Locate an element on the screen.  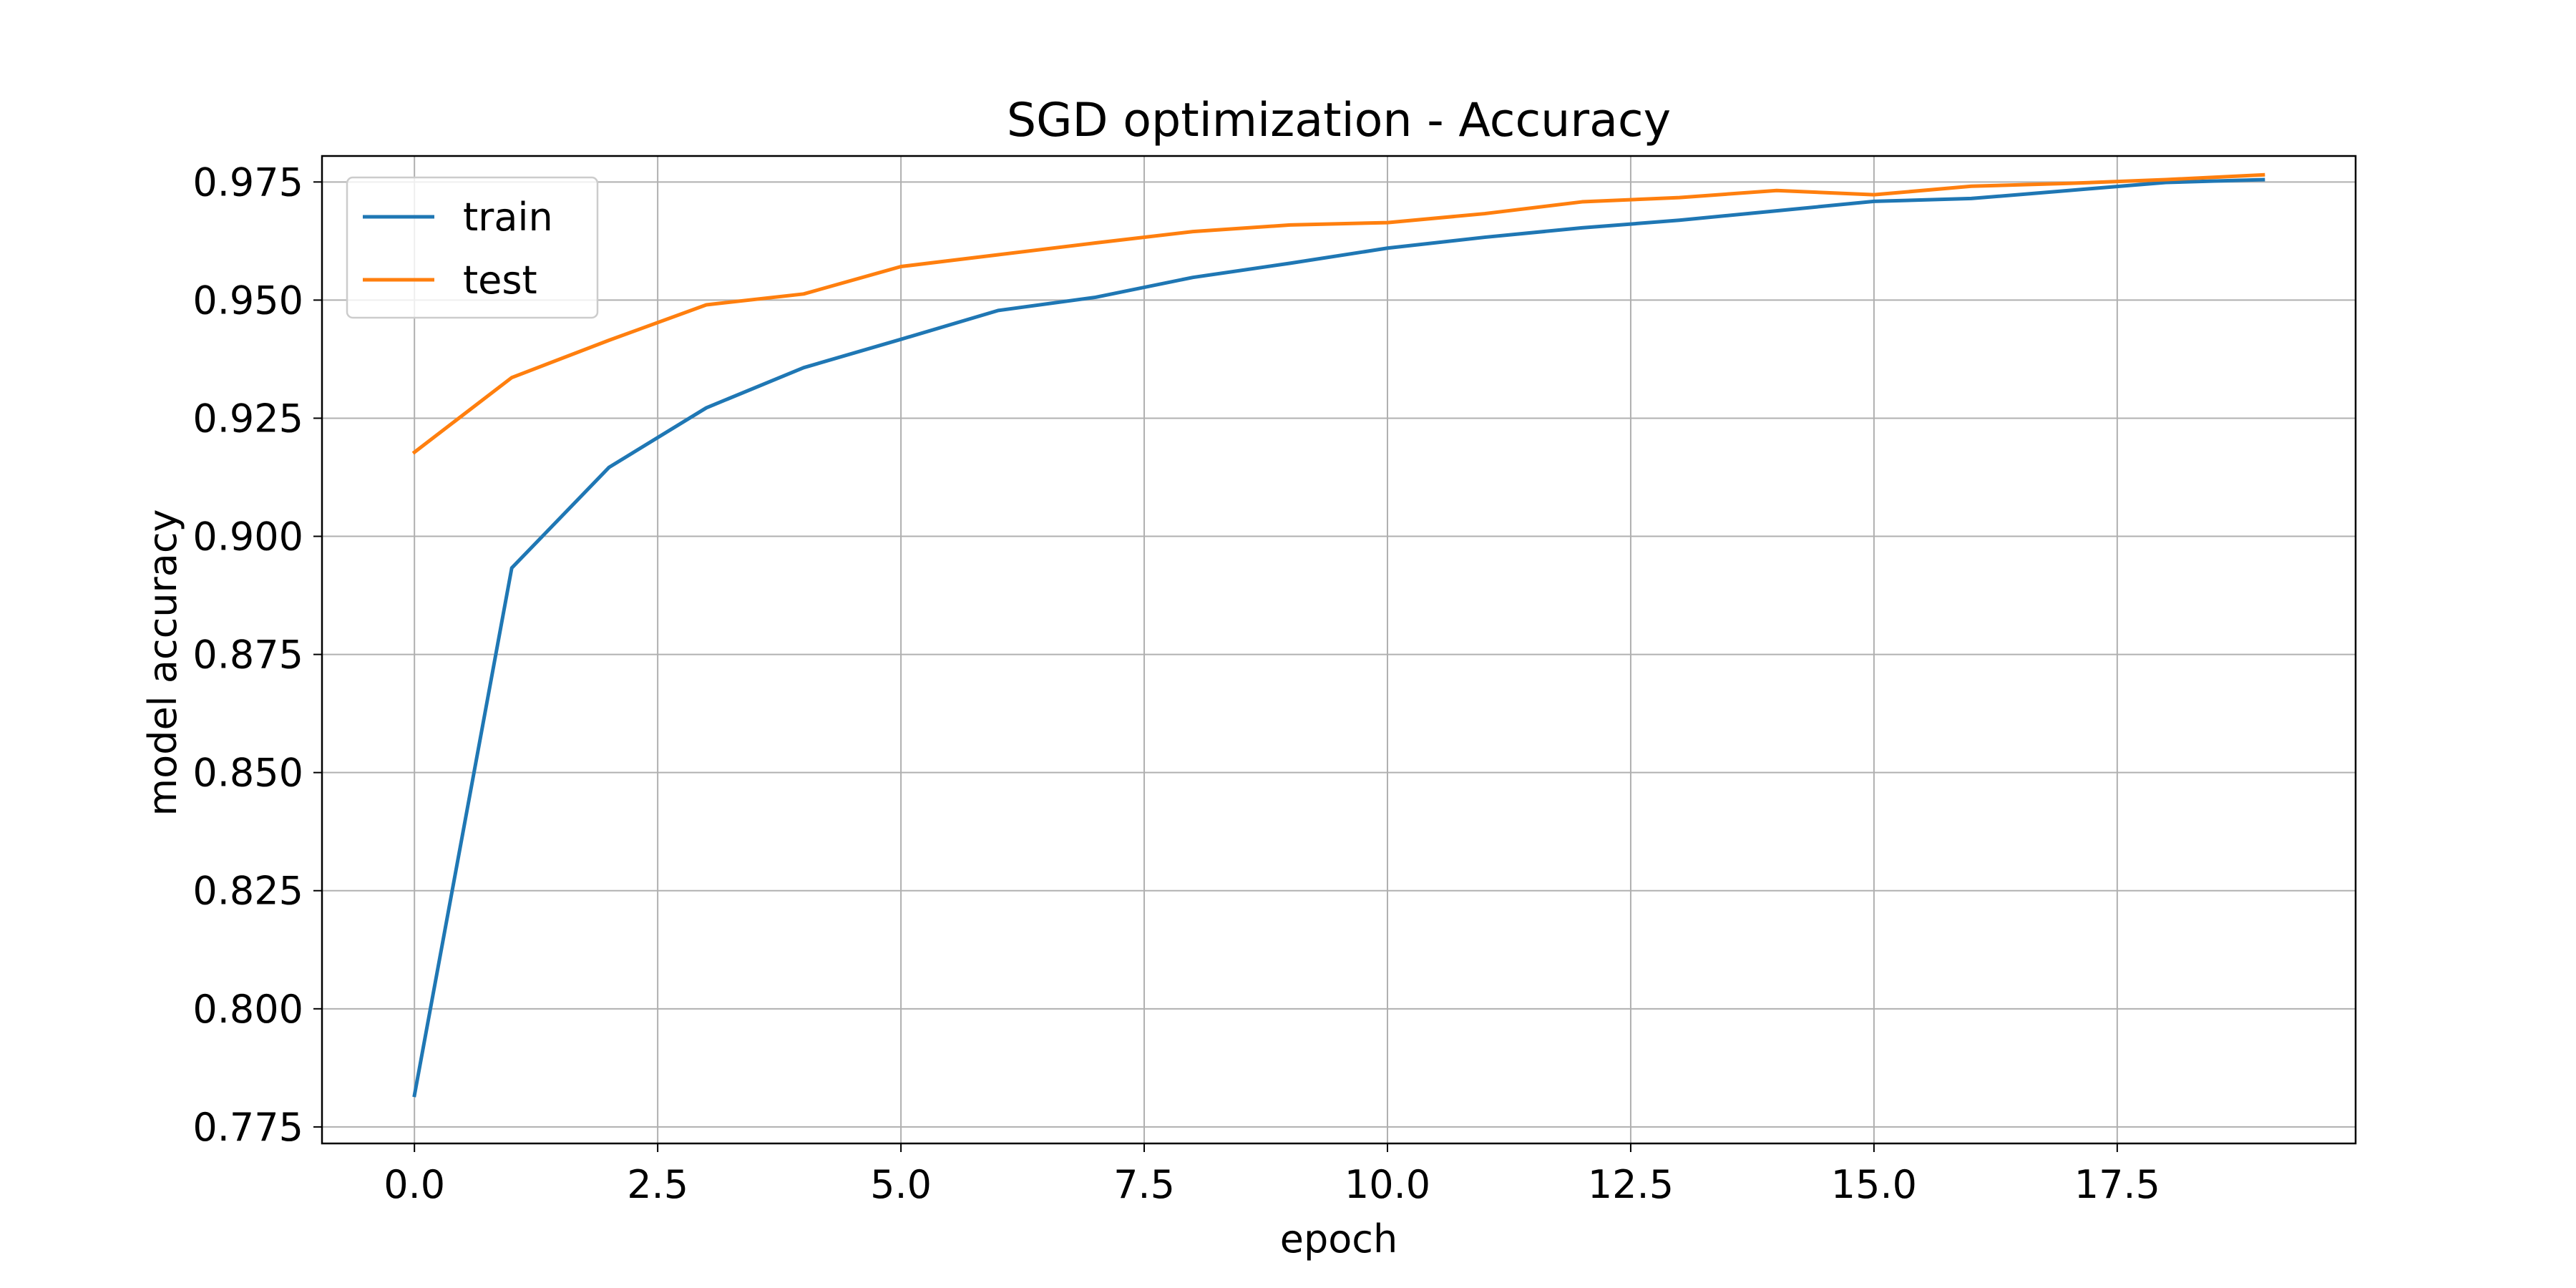
x-tick-label: 17.5 is located at coordinates (2117, 1184).